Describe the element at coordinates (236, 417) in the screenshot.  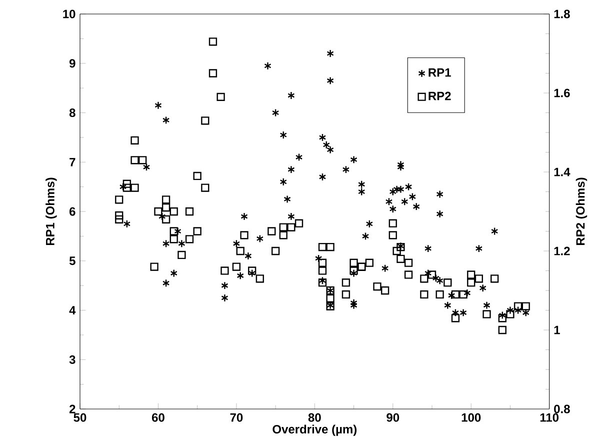
I see `x-tick-label: 70` at that location.